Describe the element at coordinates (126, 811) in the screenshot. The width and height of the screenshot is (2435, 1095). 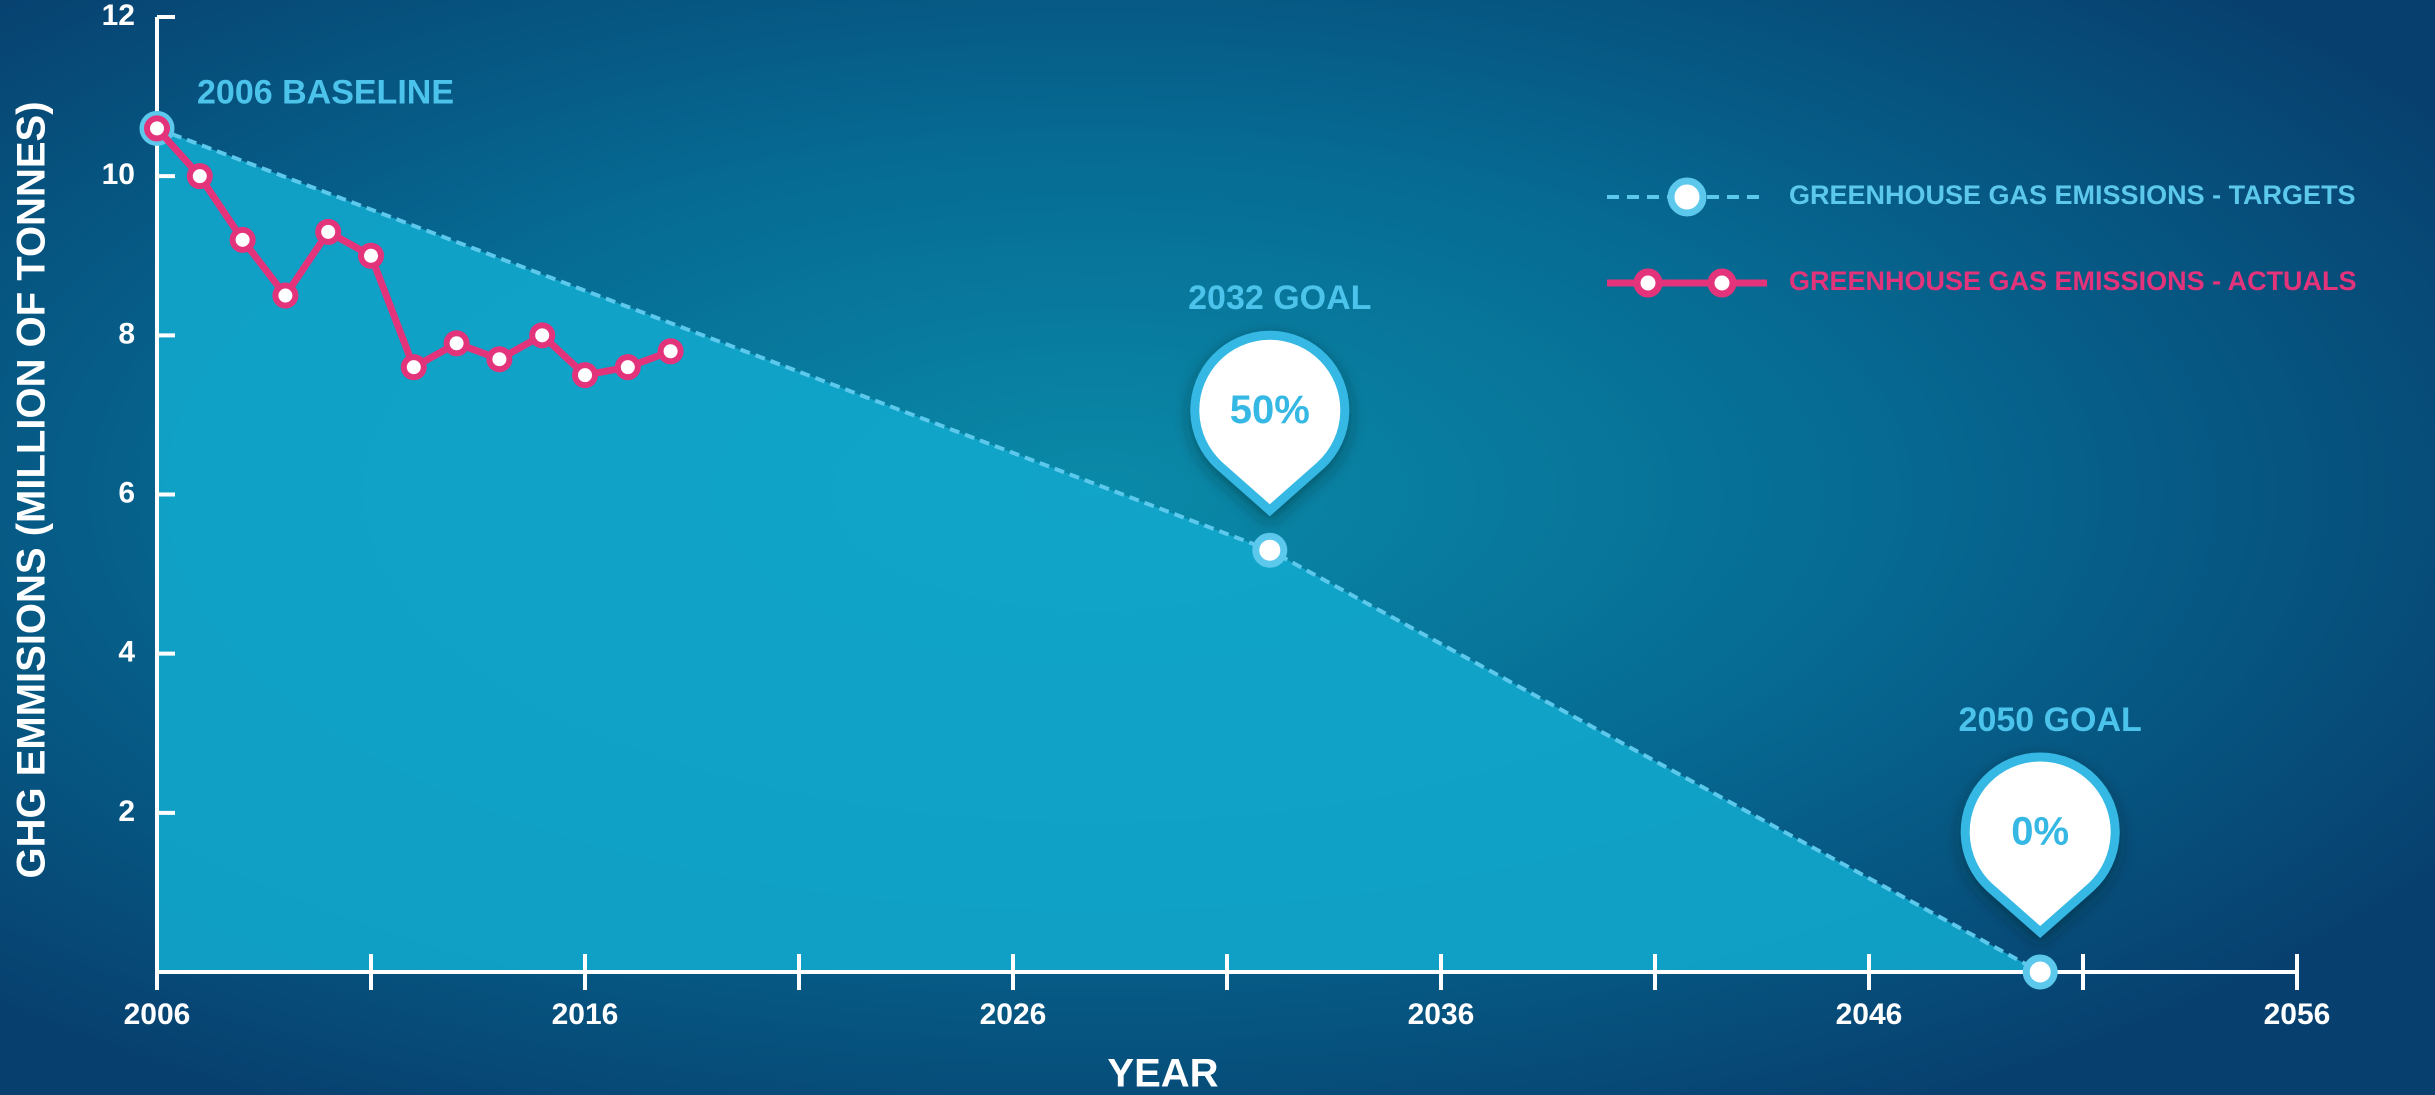
I see `y-tick-label: 2` at that location.